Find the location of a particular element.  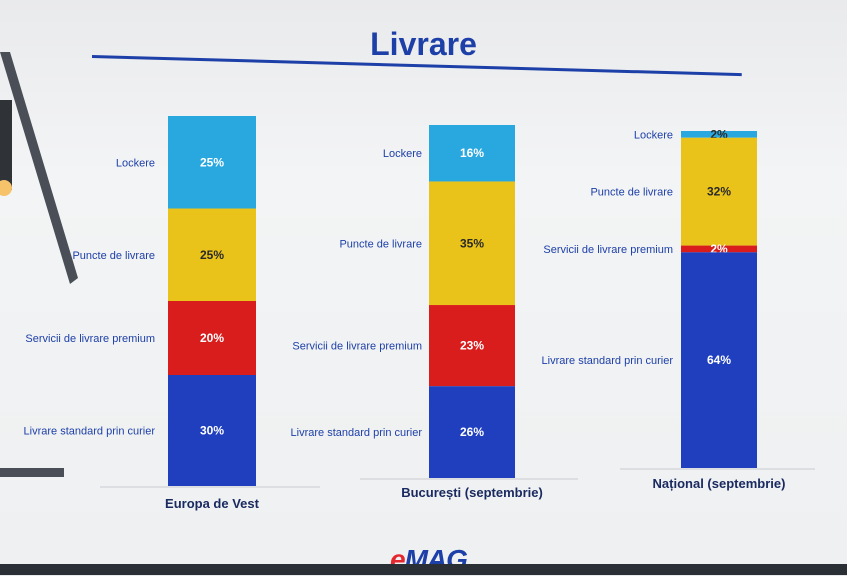

slide-title: Livrare is located at coordinates (423, 44).